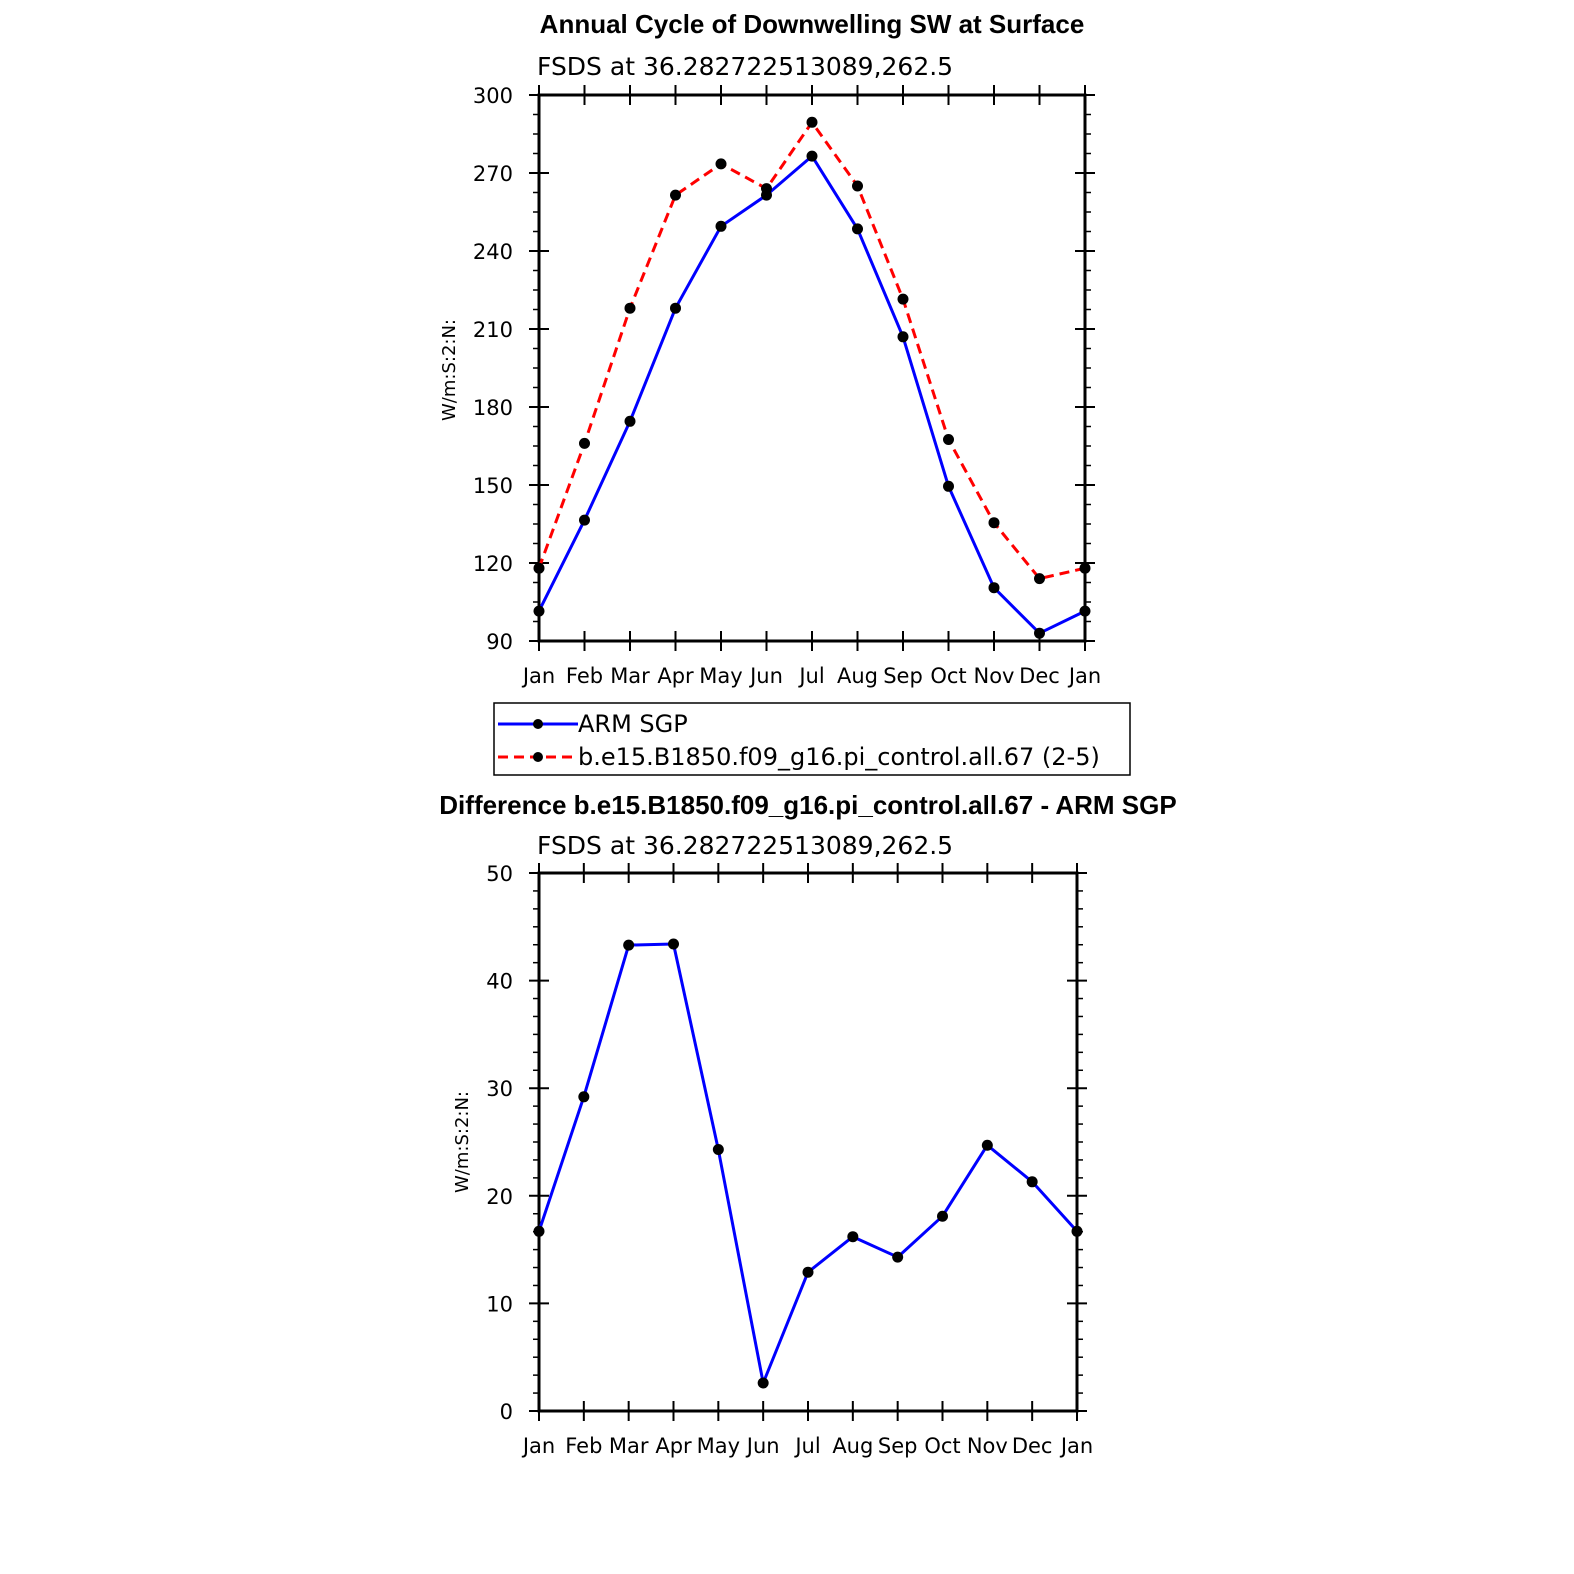  I want to click on top-chart-ylabel: W/m:S:2:N:, so click(449, 370).